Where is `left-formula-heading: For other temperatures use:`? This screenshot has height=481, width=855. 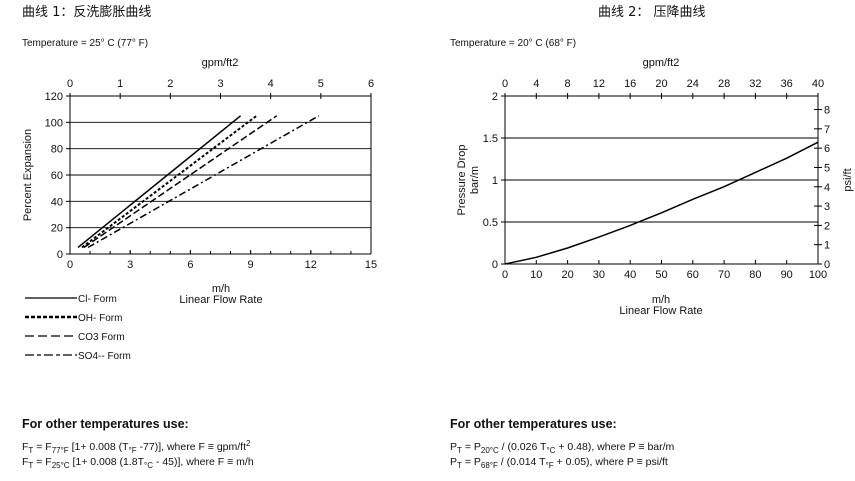
left-formula-heading: For other temperatures use: is located at coordinates (105, 424).